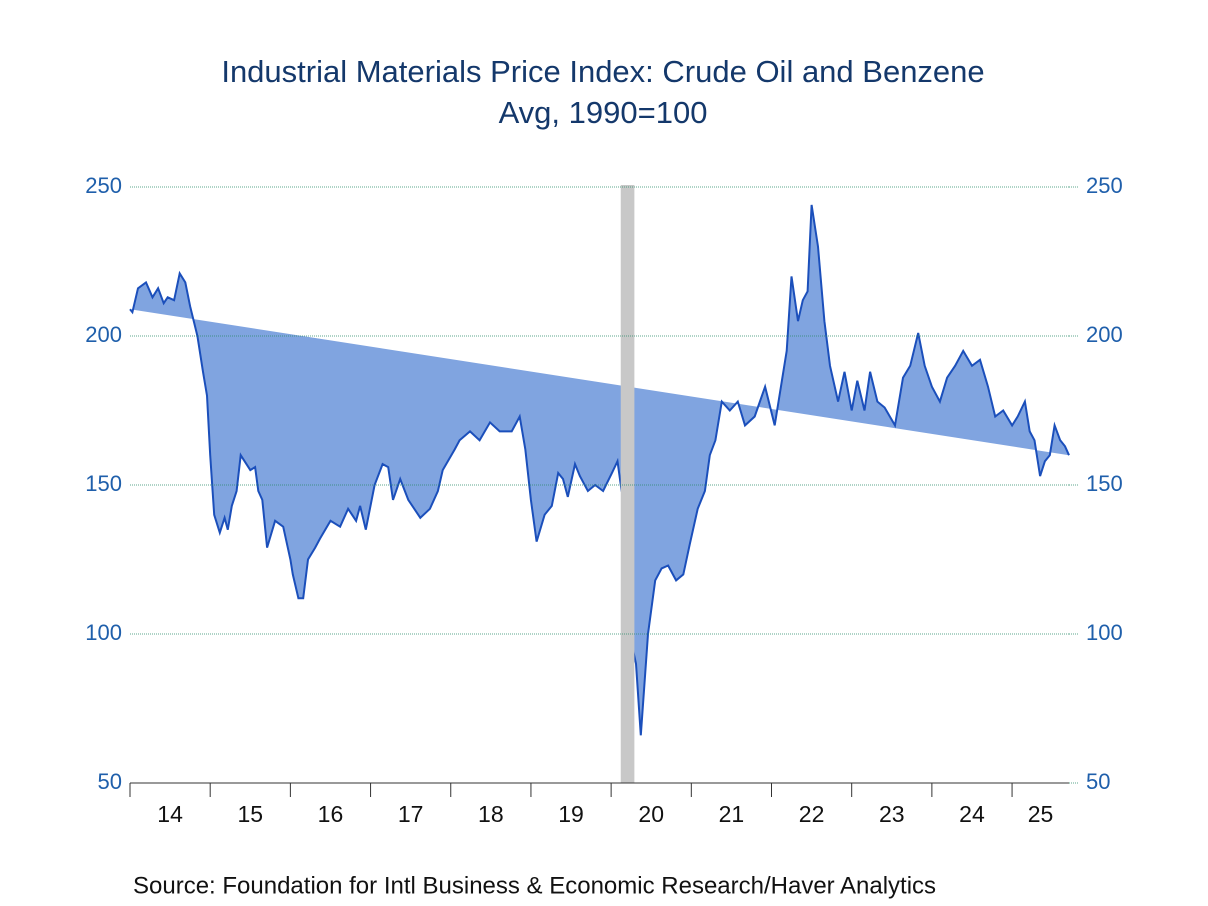 This screenshot has height=906, width=1208. Describe the element at coordinates (103, 483) in the screenshot. I see `y-tick-label: 150` at that location.